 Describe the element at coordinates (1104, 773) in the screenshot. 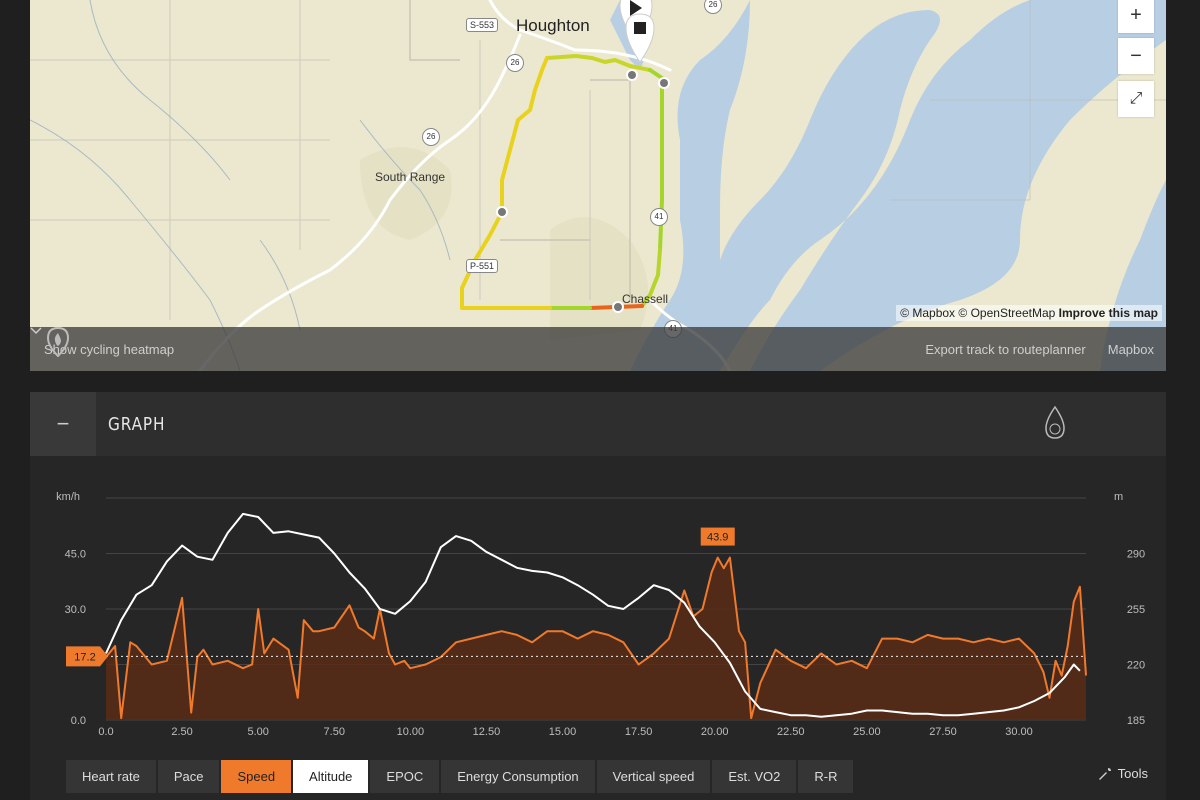

I see `wrench-icon` at that location.